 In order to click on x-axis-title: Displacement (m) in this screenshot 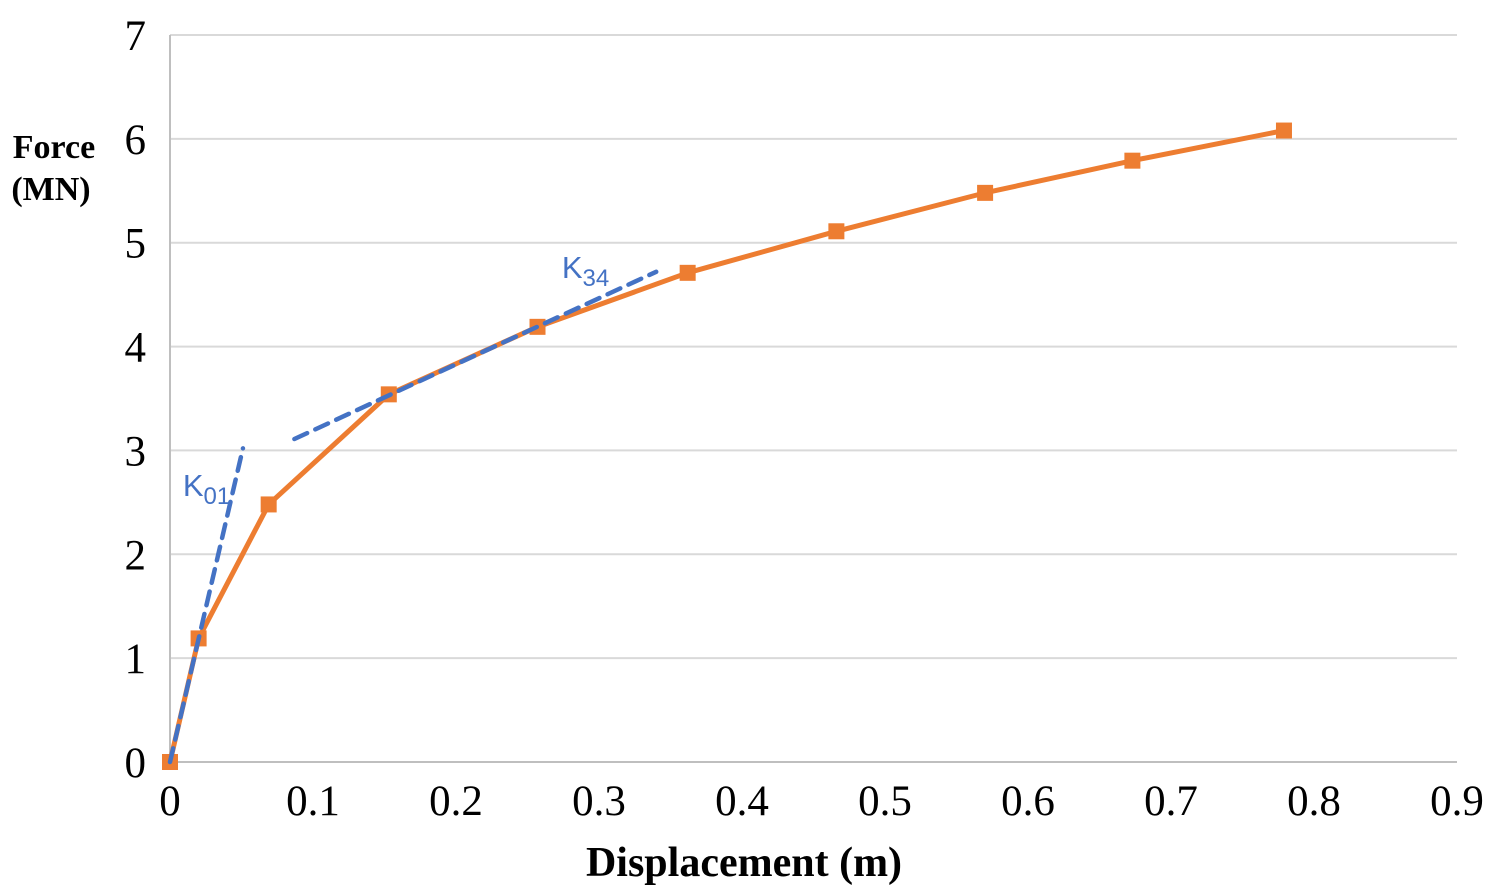, I will do `click(744, 862)`.